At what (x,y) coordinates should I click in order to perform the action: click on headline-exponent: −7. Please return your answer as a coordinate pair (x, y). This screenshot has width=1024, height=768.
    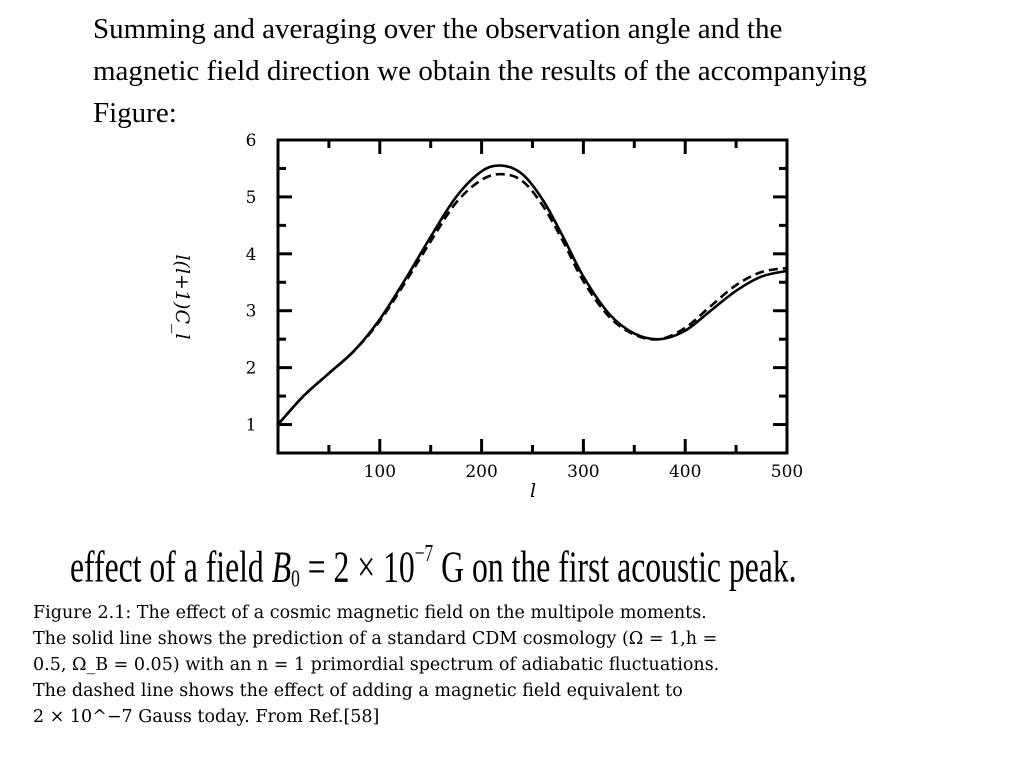
    Looking at the image, I should click on (424, 553).